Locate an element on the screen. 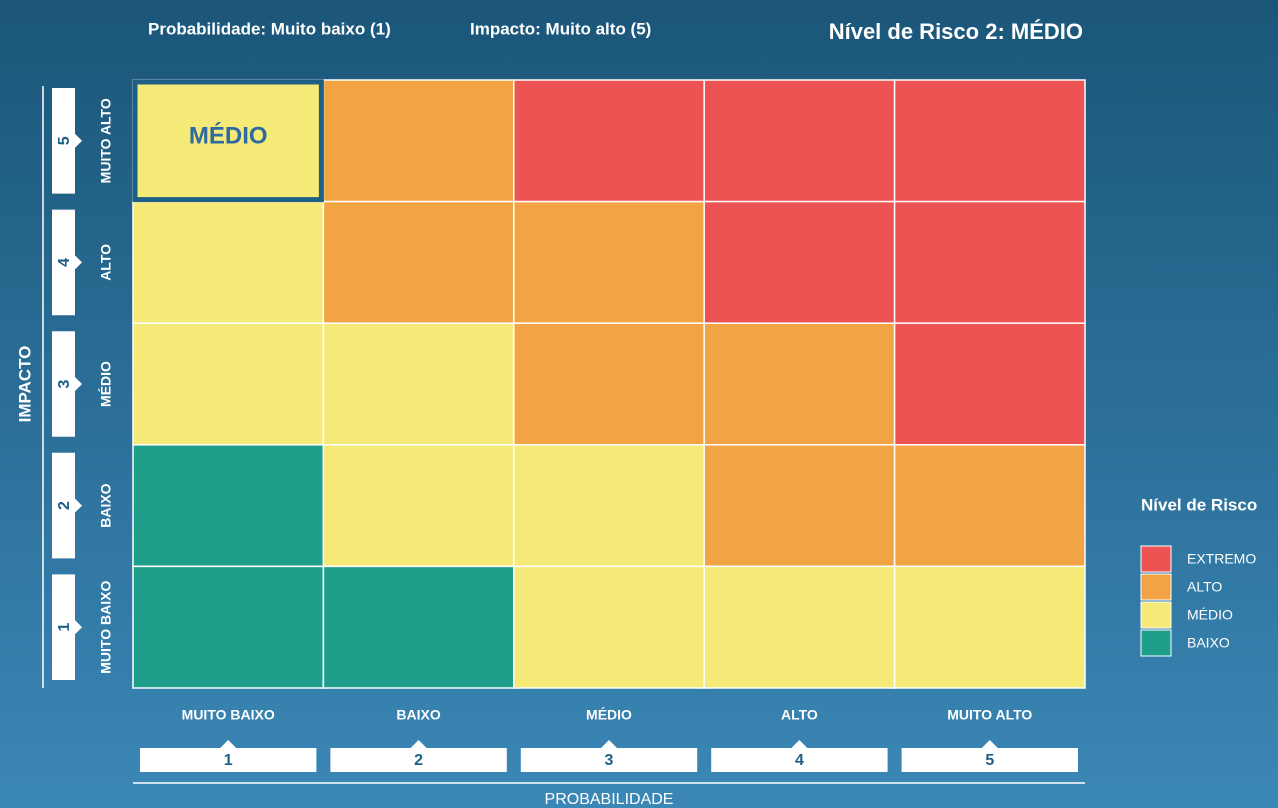 This screenshot has height=808, width=1278. y-level-number: 5 is located at coordinates (64, 140).